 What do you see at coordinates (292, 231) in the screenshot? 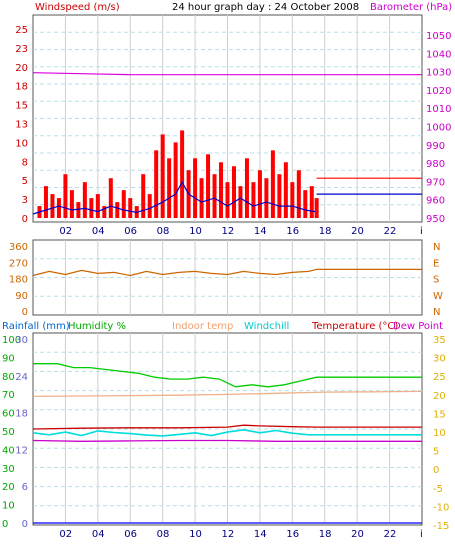
I see `wind-panel-x-tick: 16` at bounding box center [292, 231].